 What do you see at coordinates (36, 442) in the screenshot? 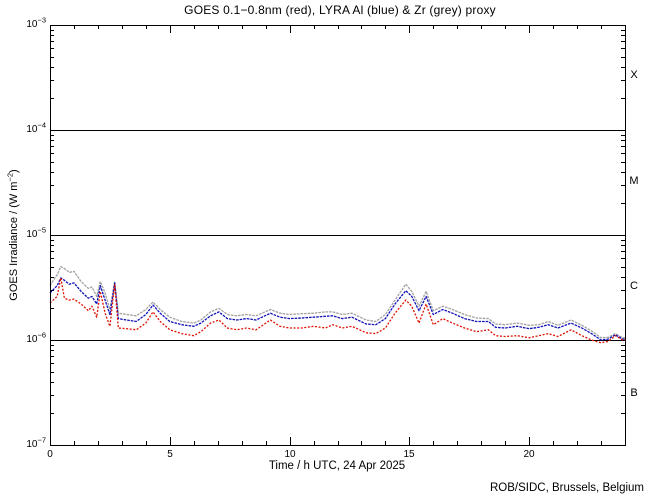
I see `y-tick-label-1e-7: 10⁻⁷` at bounding box center [36, 442].